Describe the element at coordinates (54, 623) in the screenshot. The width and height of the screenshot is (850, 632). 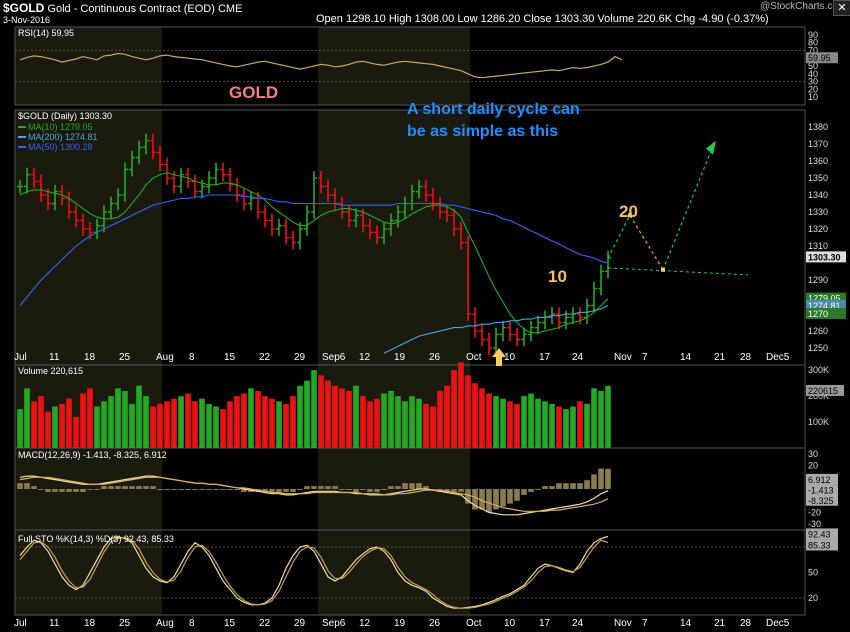
I see `x-tick-label-bottom: 11` at that location.